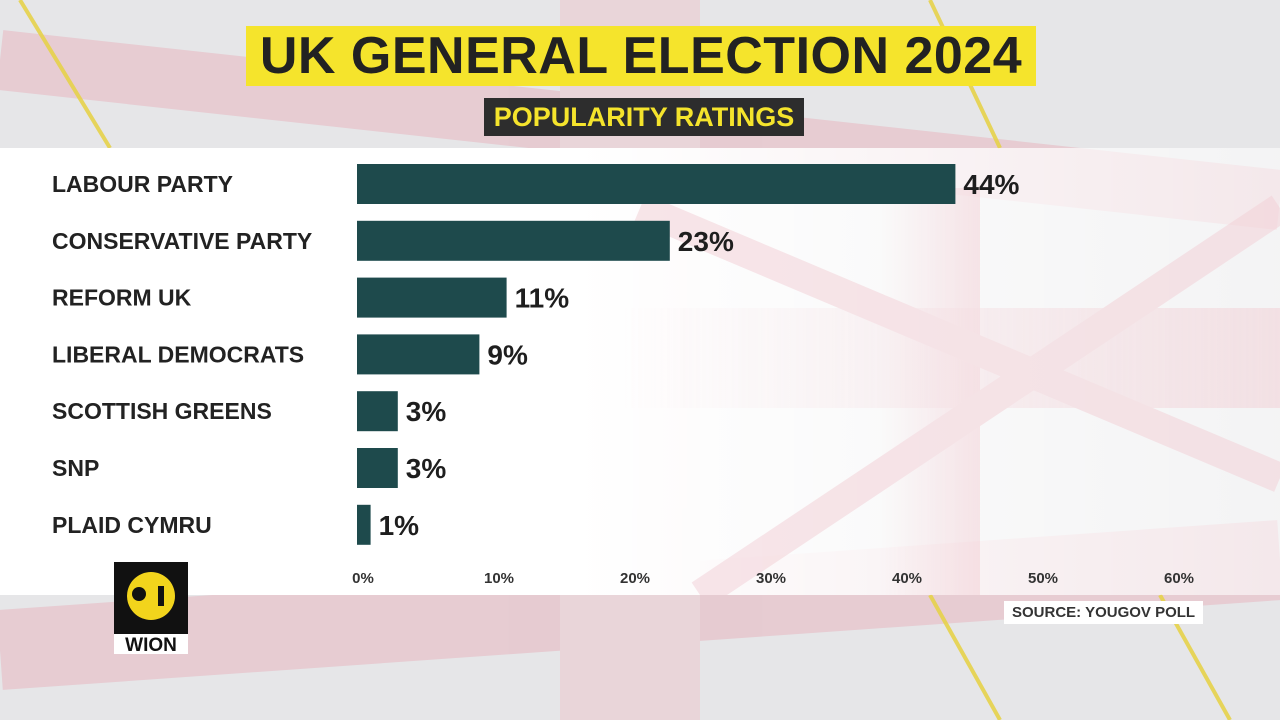 This screenshot has width=1280, height=720. I want to click on category-label: SNP, so click(75, 468).